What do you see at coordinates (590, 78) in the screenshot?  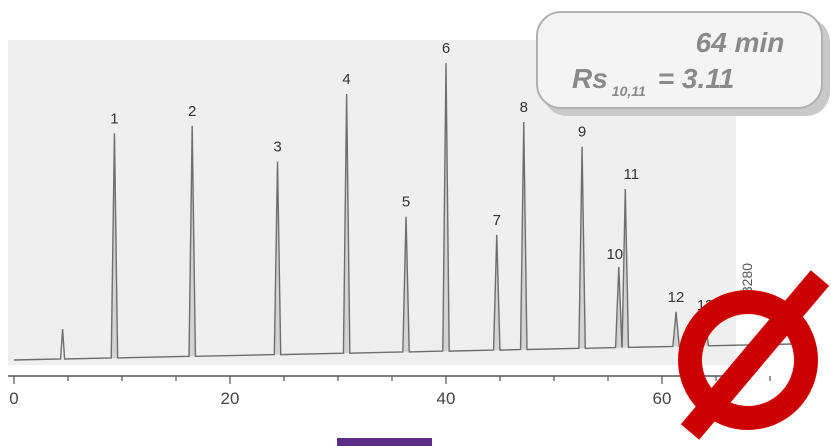 I see `badge-rs: Rs` at bounding box center [590, 78].